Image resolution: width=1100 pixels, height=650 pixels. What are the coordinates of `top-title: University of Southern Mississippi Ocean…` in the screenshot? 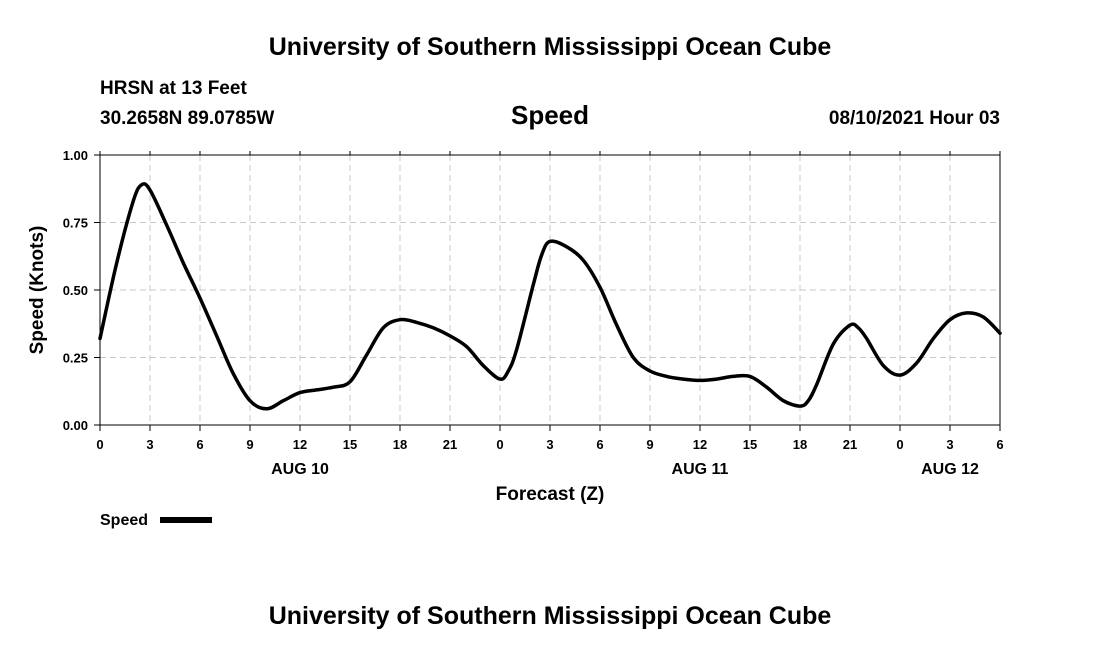 It's located at (550, 47).